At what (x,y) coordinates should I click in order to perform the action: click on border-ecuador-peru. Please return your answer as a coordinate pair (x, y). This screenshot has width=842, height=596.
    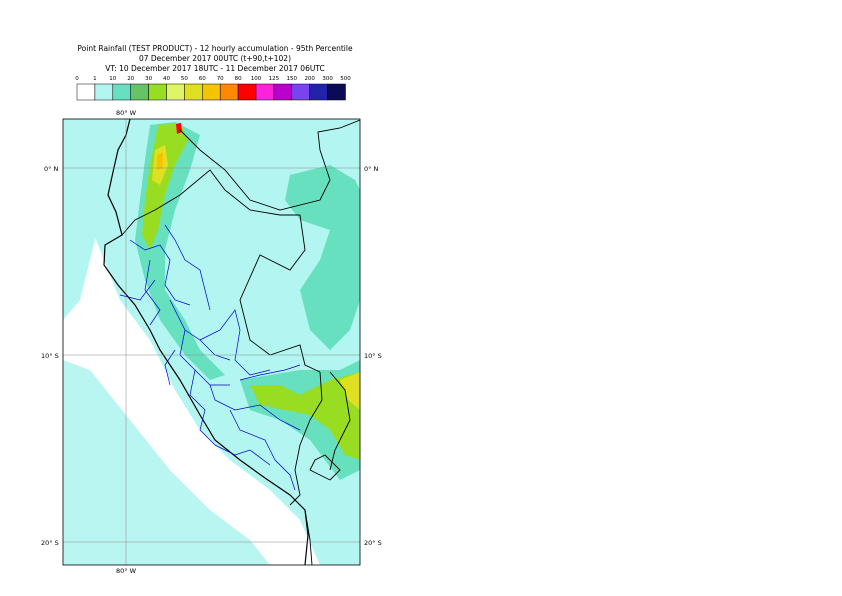
    Looking at the image, I should click on (210, 202).